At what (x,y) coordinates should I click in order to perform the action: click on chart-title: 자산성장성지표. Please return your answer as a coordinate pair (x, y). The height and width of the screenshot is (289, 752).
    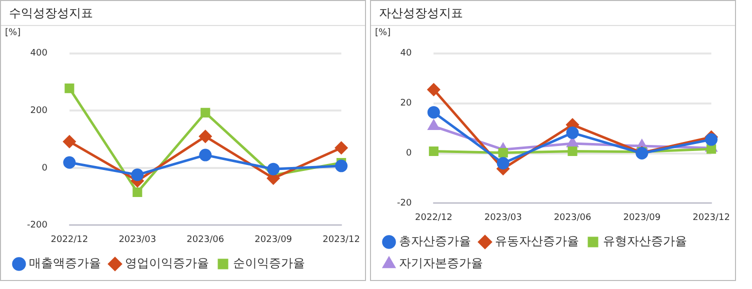
    Looking at the image, I should click on (553, 13).